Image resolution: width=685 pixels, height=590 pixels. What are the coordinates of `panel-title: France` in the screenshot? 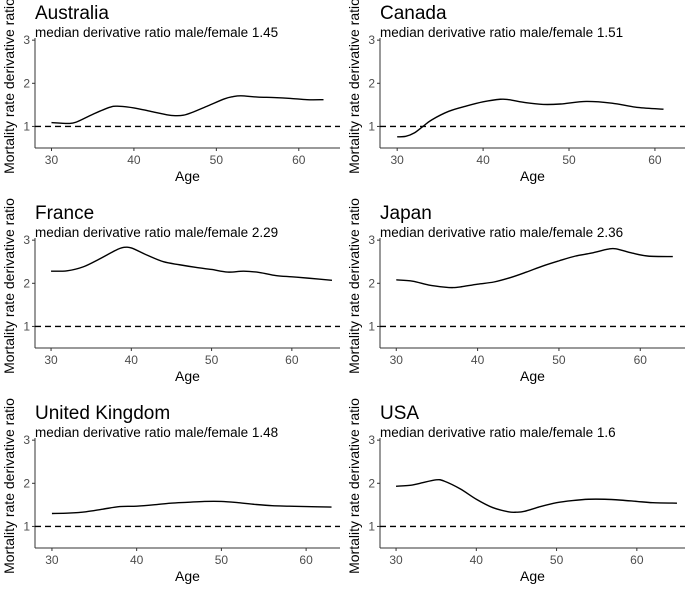 It's located at (64, 213).